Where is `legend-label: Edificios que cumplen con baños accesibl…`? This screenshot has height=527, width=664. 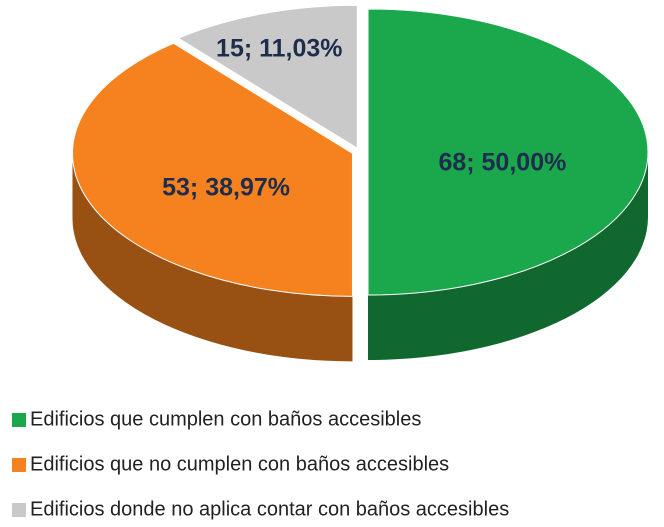 legend-label: Edificios que cumplen con baños accesibl… is located at coordinates (225, 419).